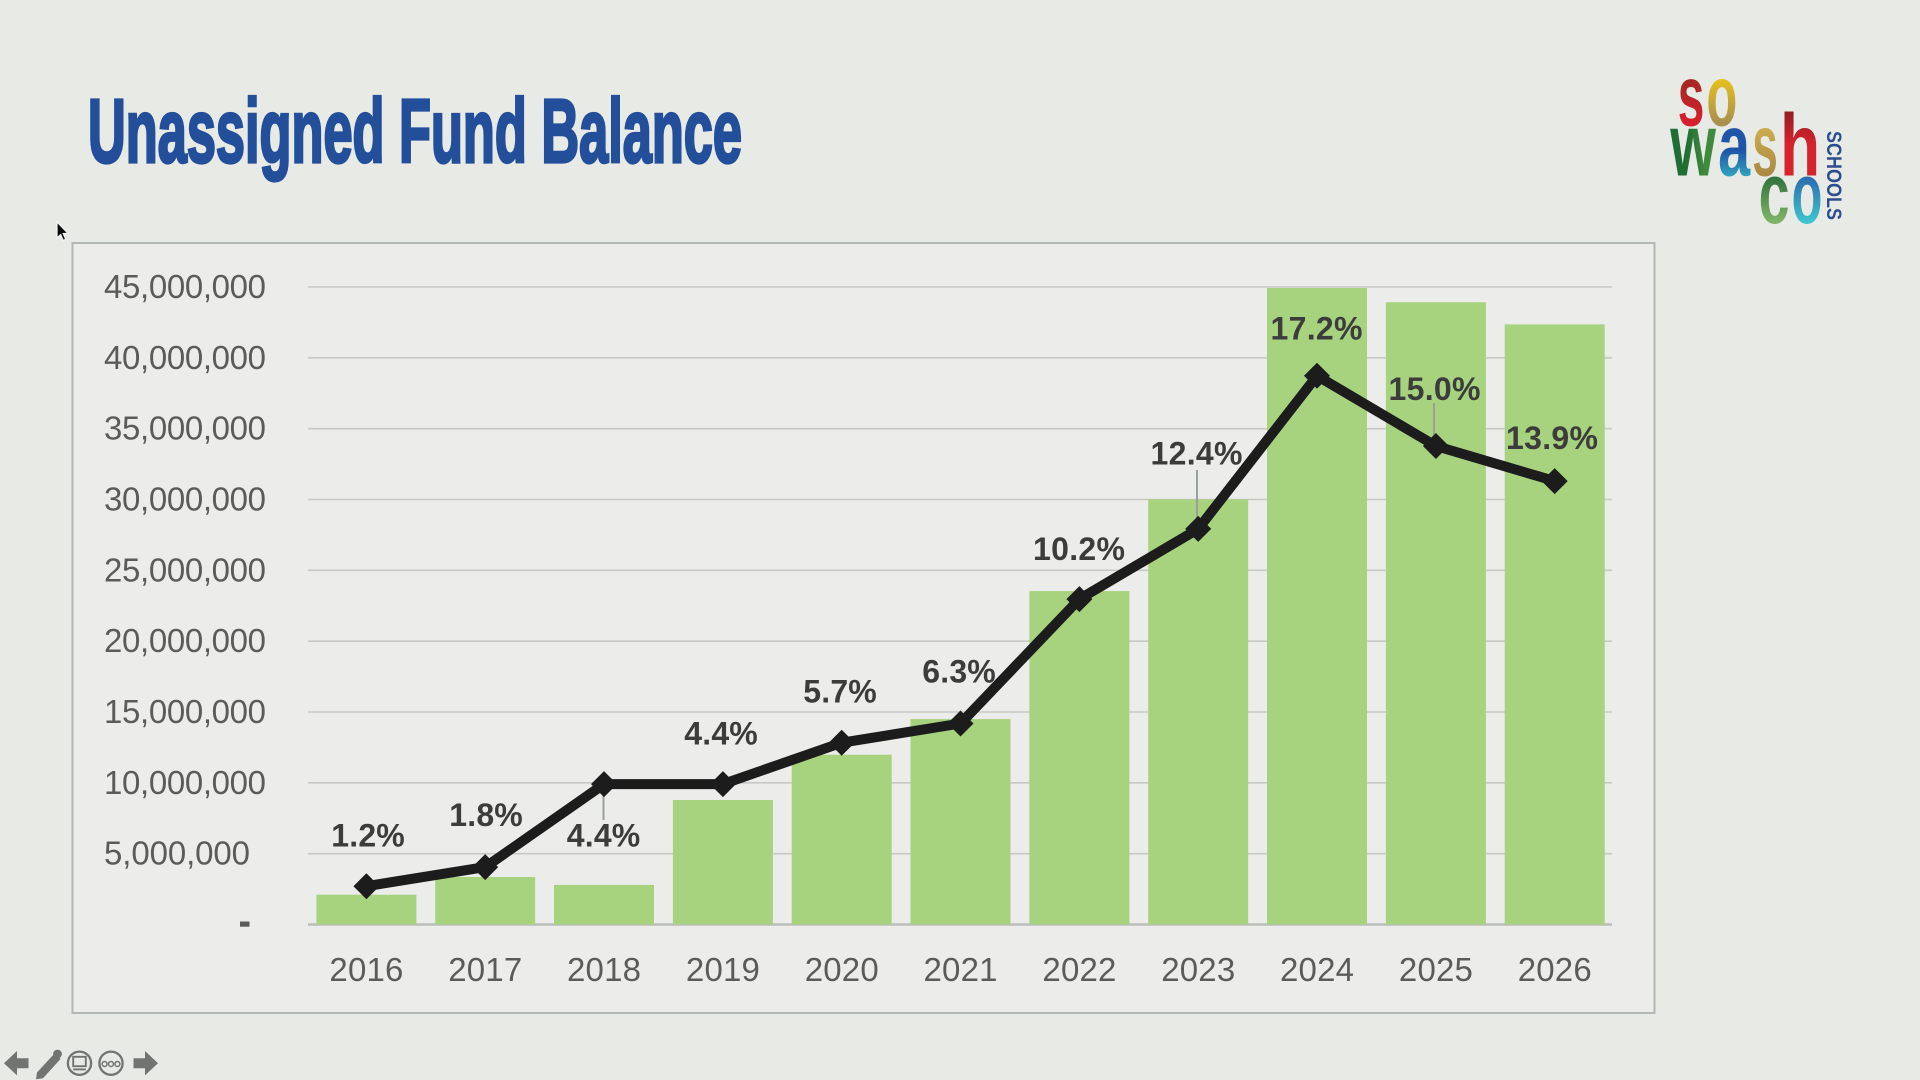 The height and width of the screenshot is (1080, 1920). I want to click on svg-text: c, so click(1774, 194).